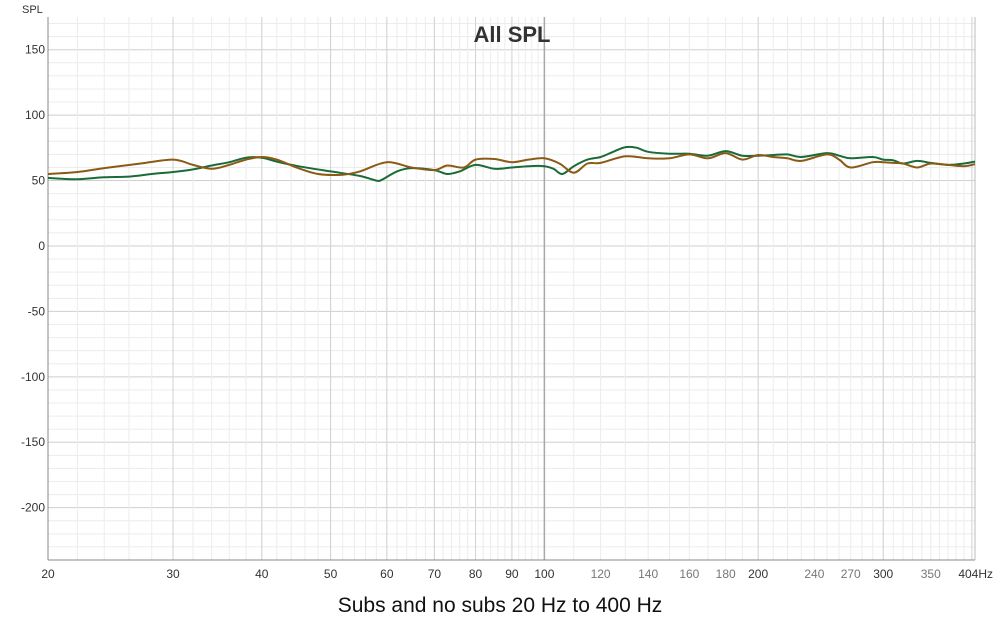  What do you see at coordinates (35, 50) in the screenshot?
I see `y-tick-label: 150` at bounding box center [35, 50].